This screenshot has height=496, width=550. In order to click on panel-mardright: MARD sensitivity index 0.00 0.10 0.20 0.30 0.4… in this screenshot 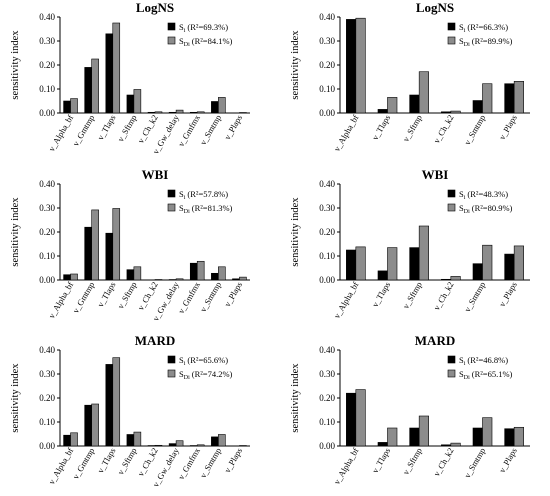, I will do `click(410, 409)`.